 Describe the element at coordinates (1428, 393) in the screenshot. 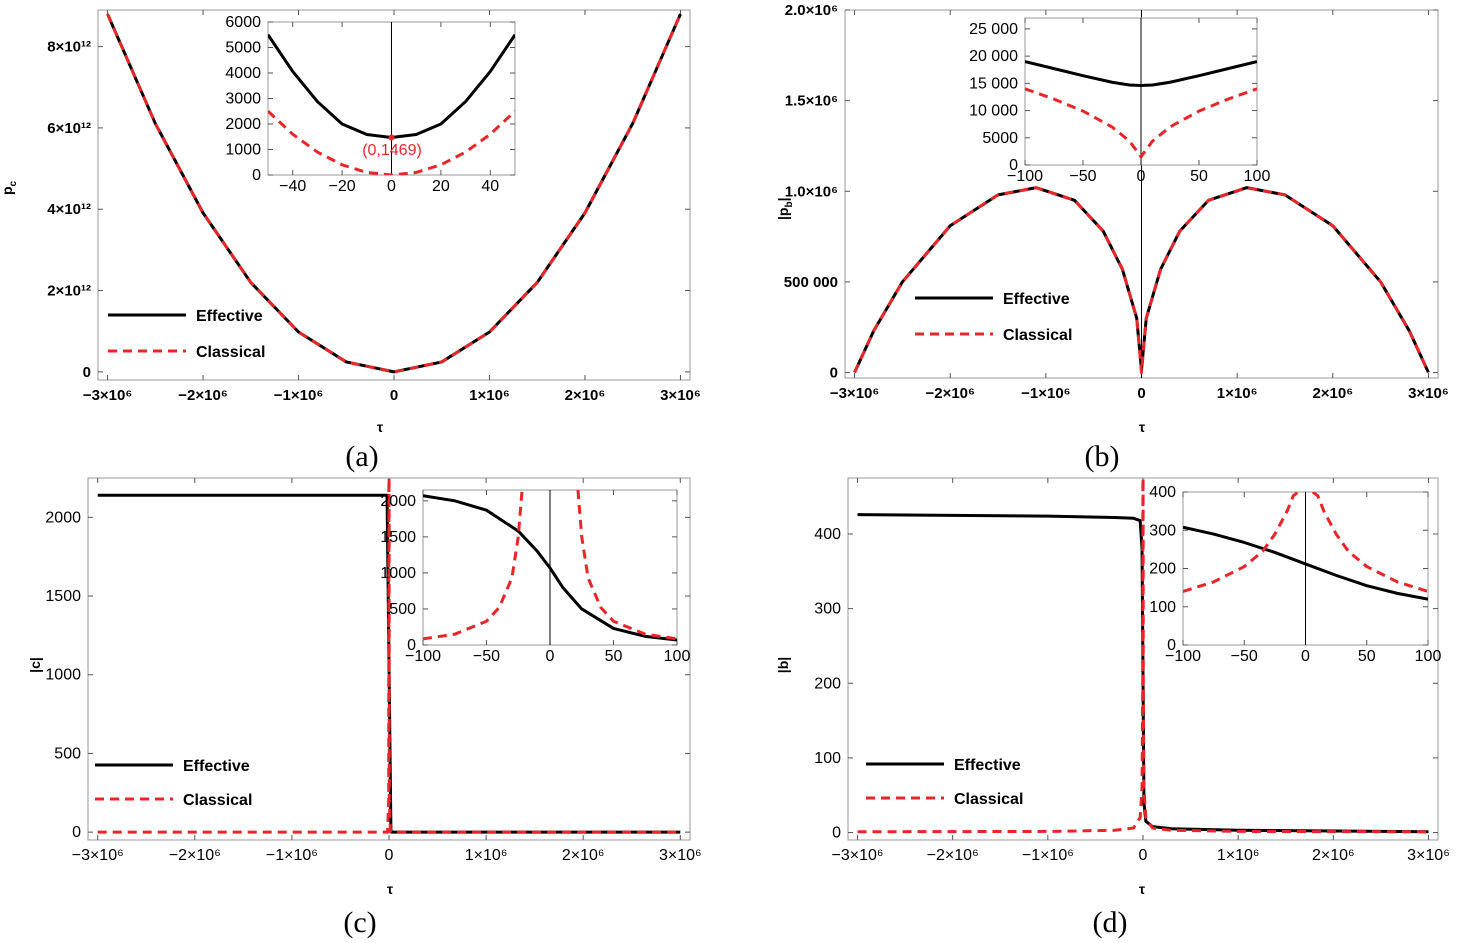

I see `panel-b-main-xtick-label: 3×10⁶` at that location.